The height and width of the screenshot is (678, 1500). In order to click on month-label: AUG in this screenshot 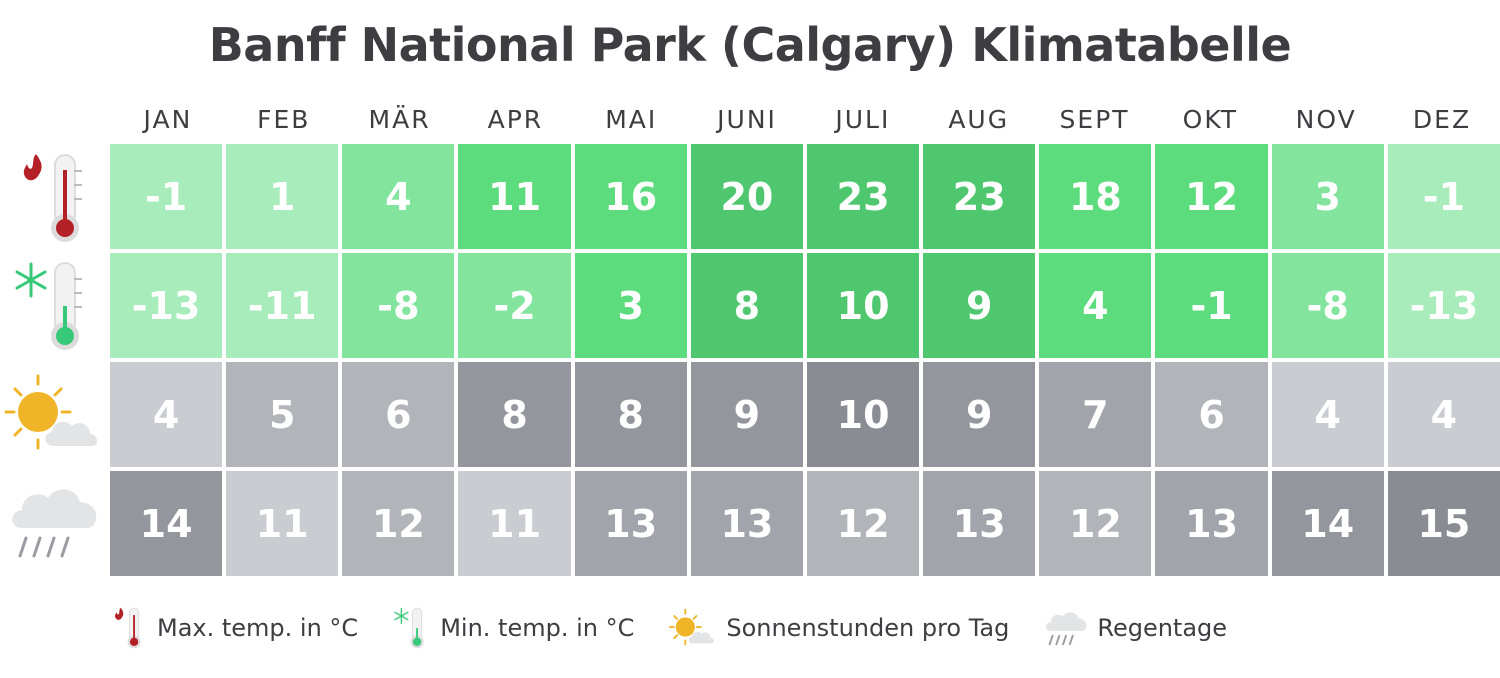, I will do `click(979, 119)`.